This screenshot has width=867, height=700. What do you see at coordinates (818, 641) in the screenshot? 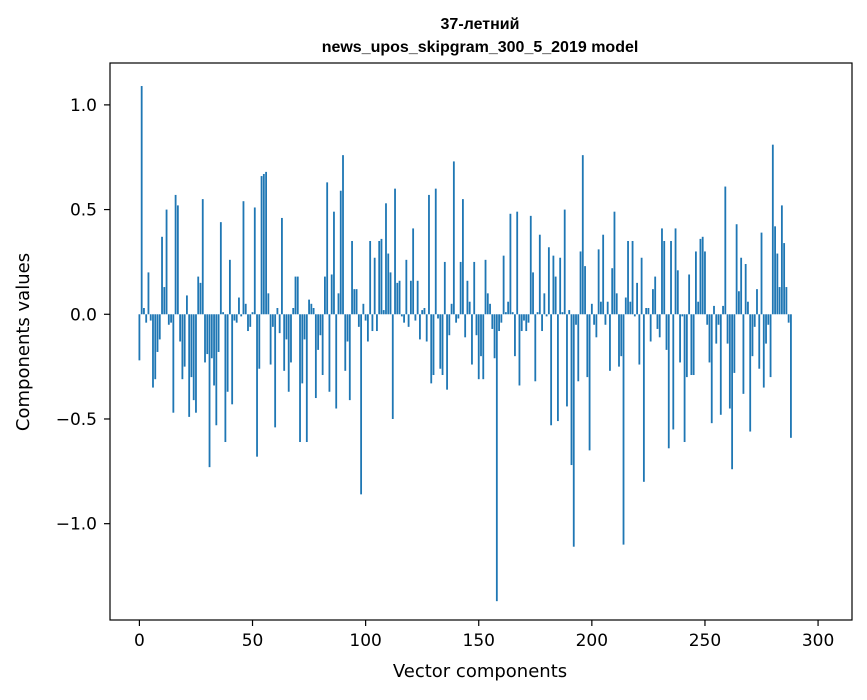
I see `x-tick-label: 300` at bounding box center [818, 641].